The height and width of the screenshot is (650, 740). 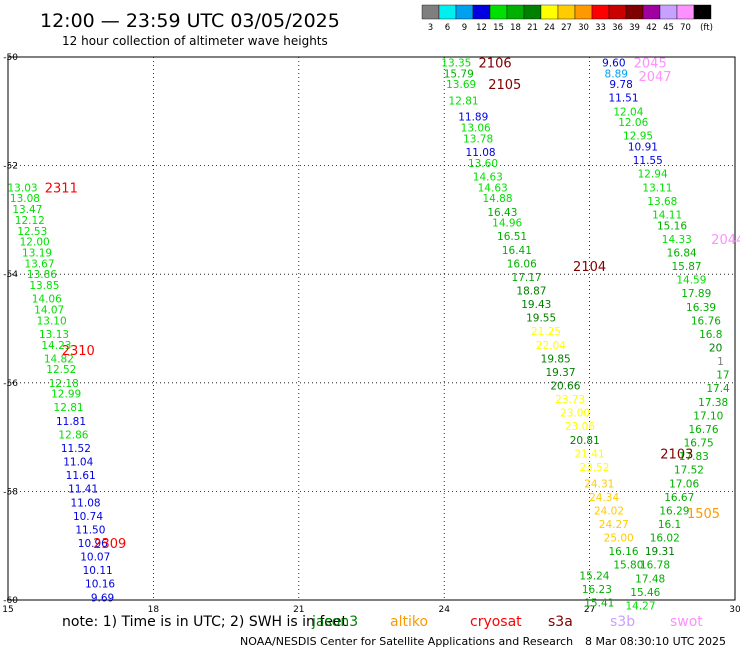 What do you see at coordinates (71, 422) in the screenshot?
I see `wave-height-value: 11.81` at bounding box center [71, 422].